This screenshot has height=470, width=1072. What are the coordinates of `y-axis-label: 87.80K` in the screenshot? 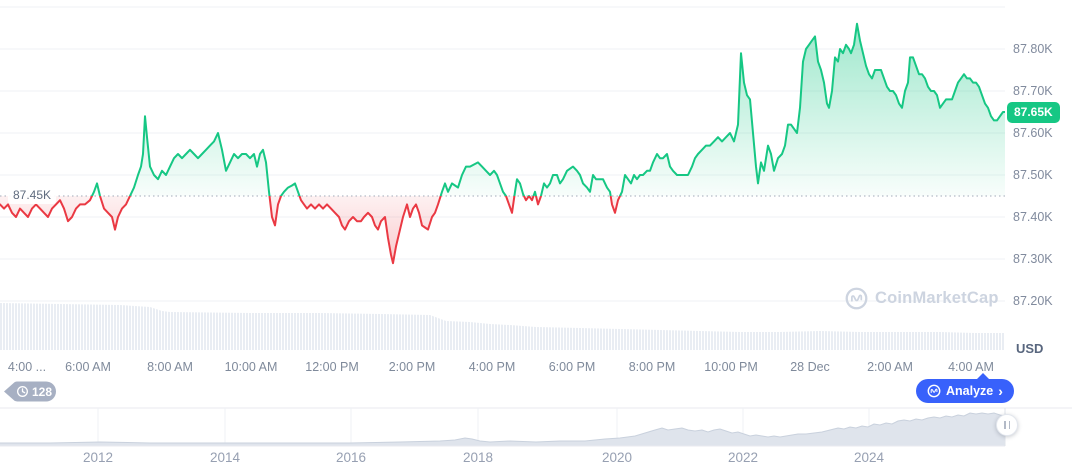 It's located at (1033, 49).